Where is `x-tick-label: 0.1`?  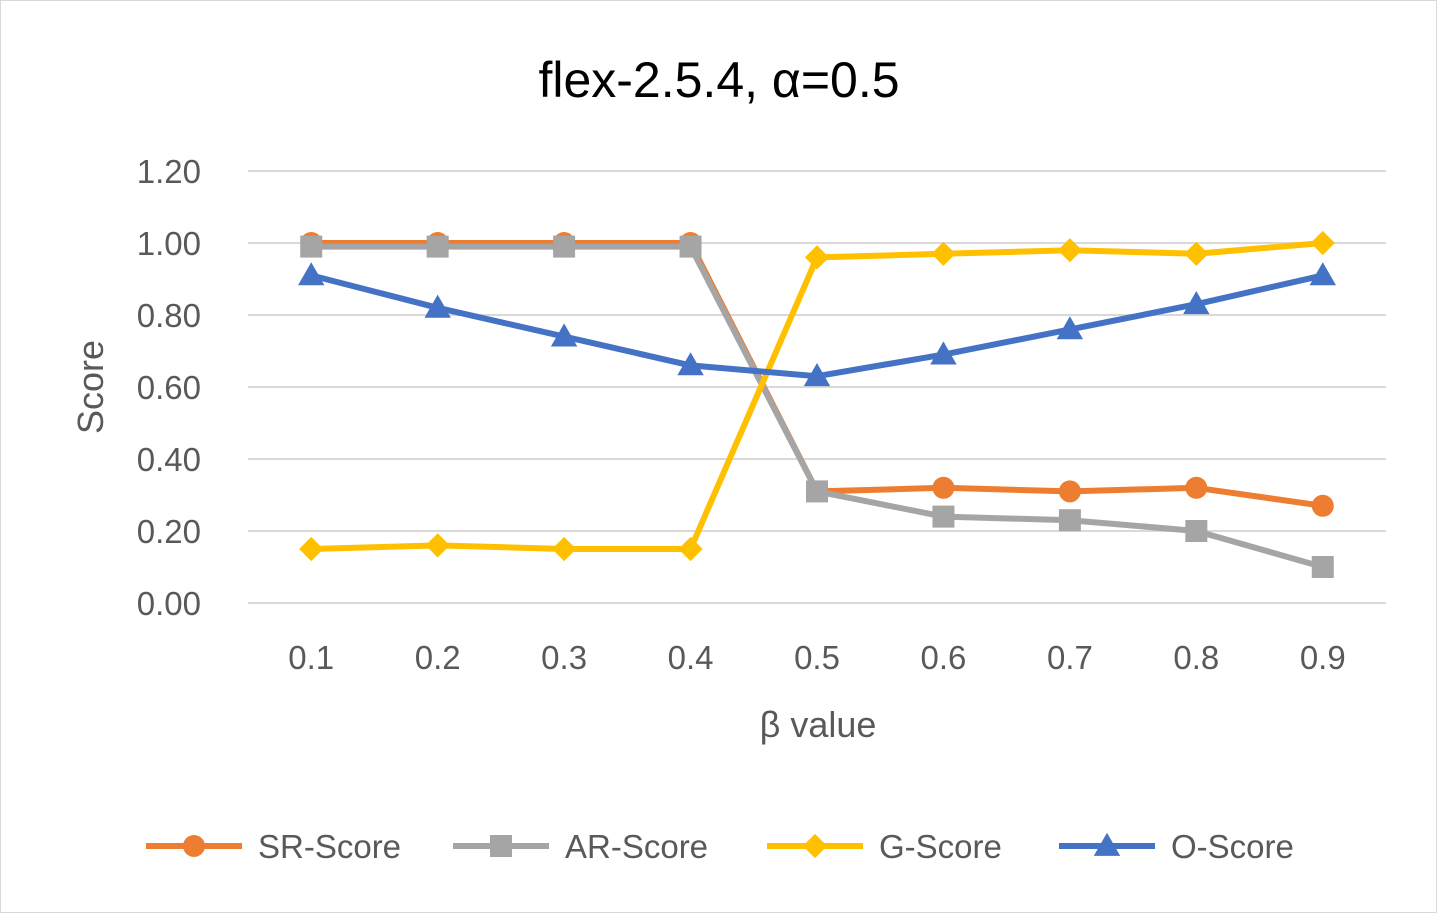
x-tick-label: 0.1 is located at coordinates (311, 657).